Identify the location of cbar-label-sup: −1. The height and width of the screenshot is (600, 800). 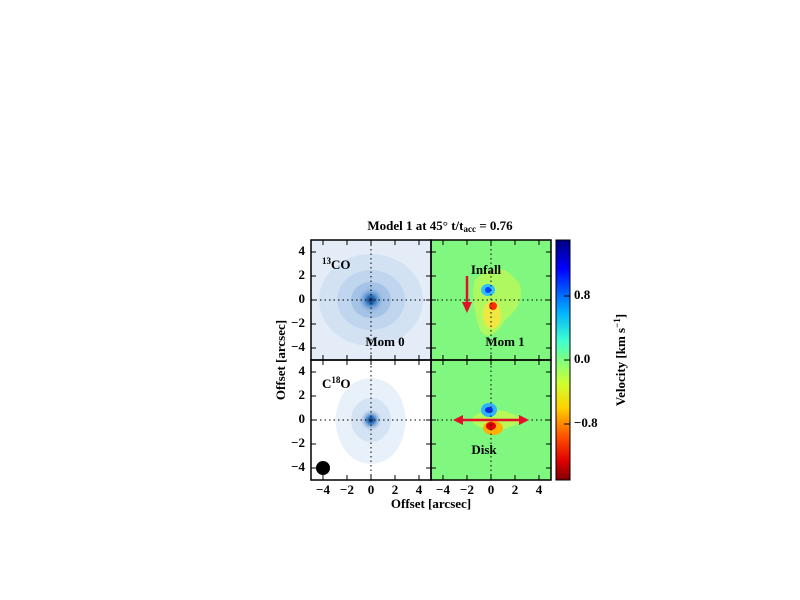
(617, 323).